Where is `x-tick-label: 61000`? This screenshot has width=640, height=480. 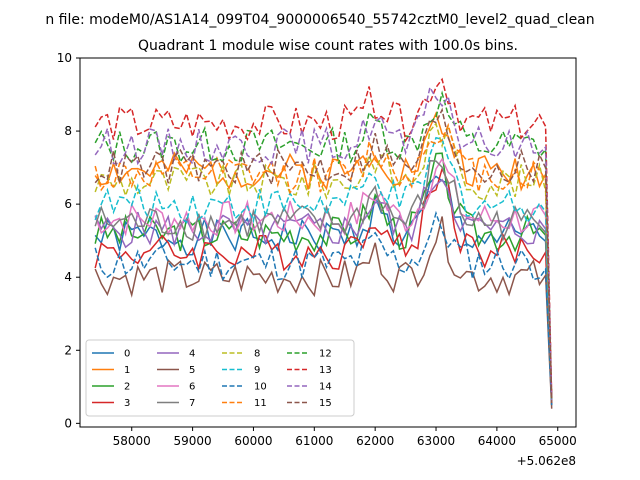 x-tick-label: 61000 is located at coordinates (314, 441).